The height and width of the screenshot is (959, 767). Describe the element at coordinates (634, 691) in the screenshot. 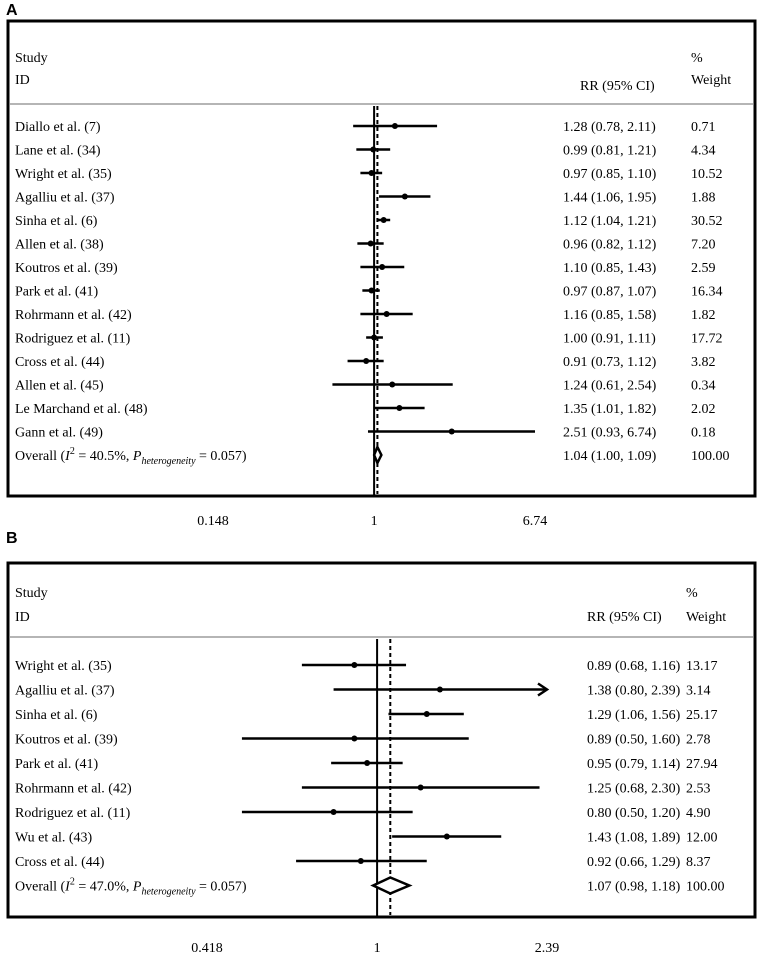

I see `panel-b-study-ci: 1.38 (0.80, 2.39)` at that location.